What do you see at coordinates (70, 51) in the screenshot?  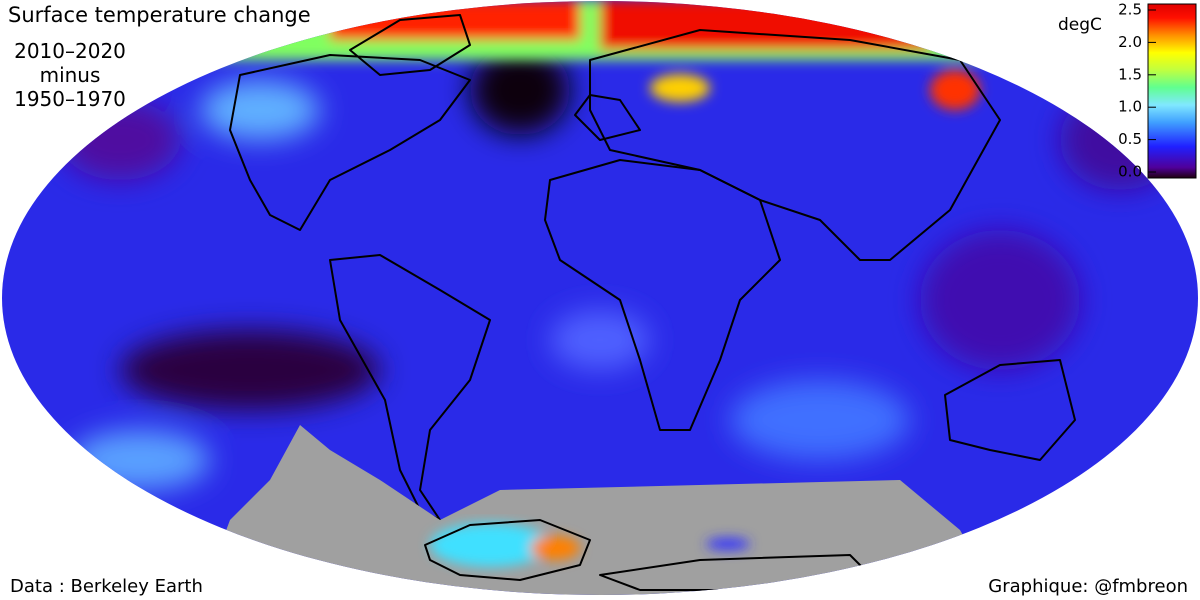 I see `period-label: 2010–2020` at bounding box center [70, 51].